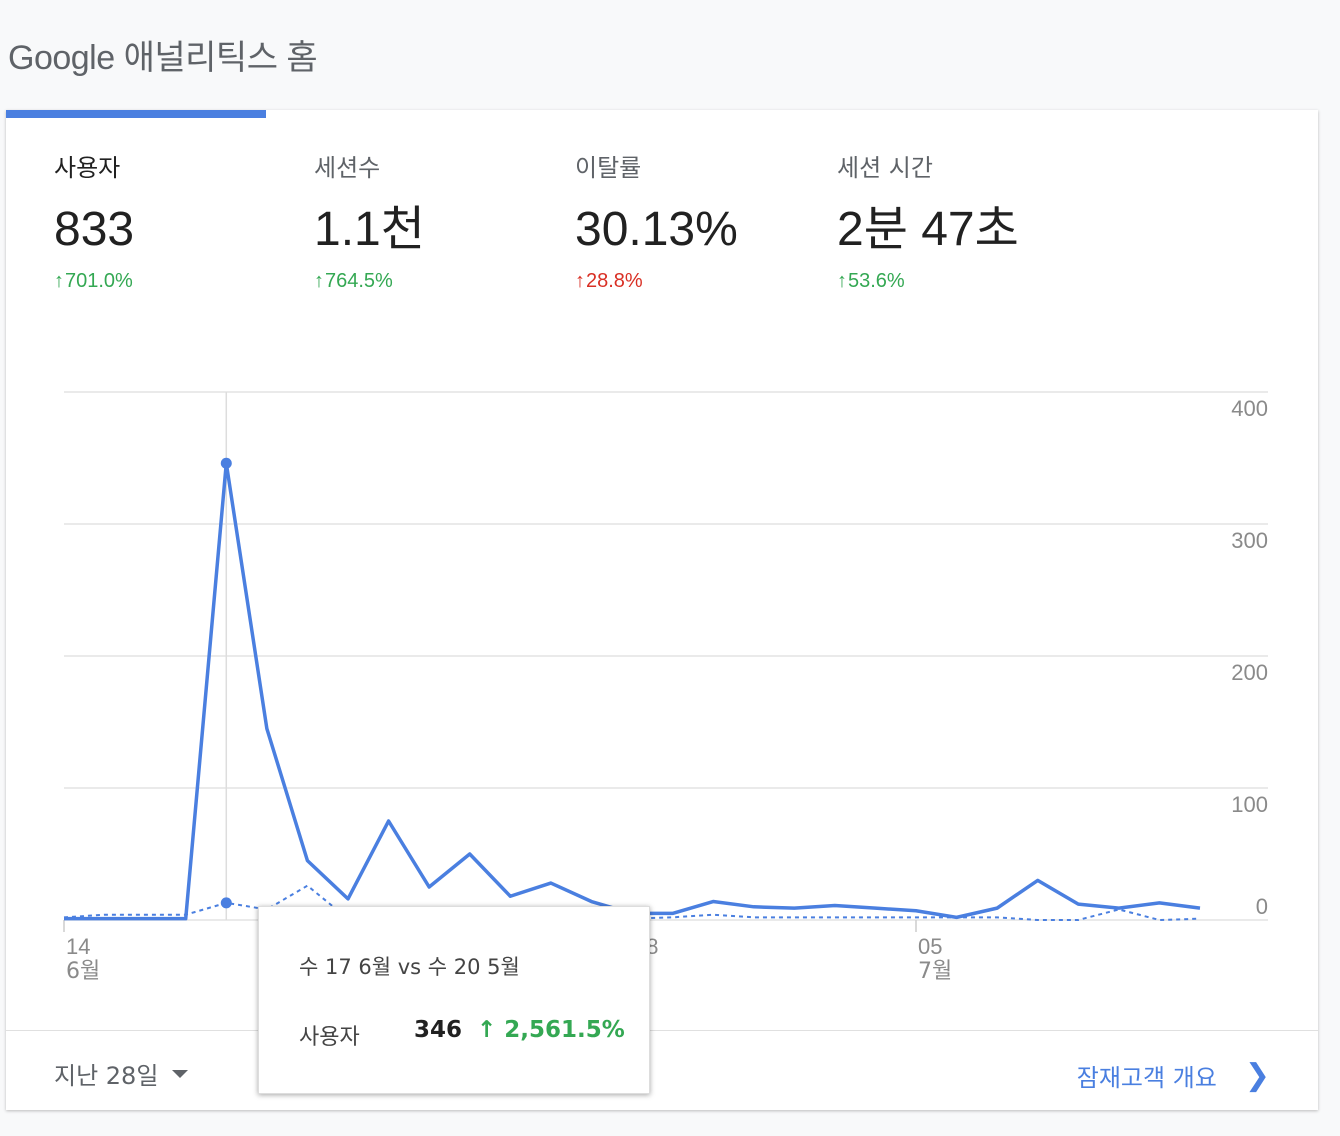 This screenshot has width=1340, height=1136. I want to click on metric-tab-sessions: 세션수 1.1천 ↑764.5%, so click(434, 220).